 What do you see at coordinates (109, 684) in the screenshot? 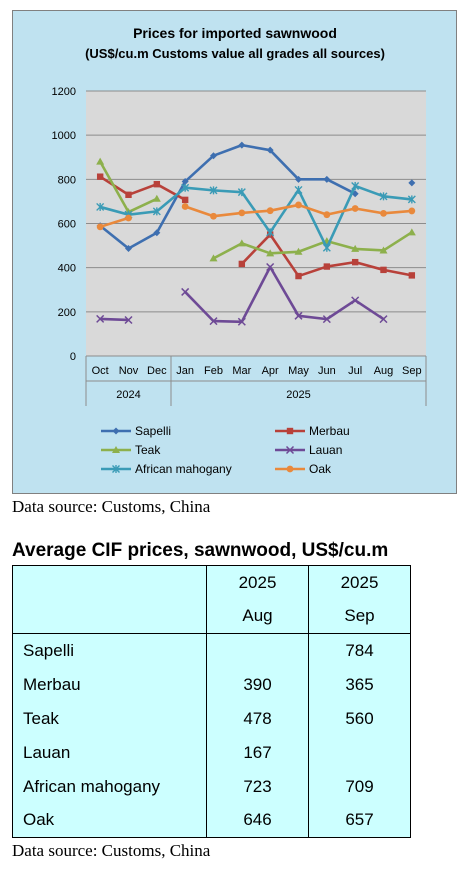
I see `row-name: Merbau` at bounding box center [109, 684].